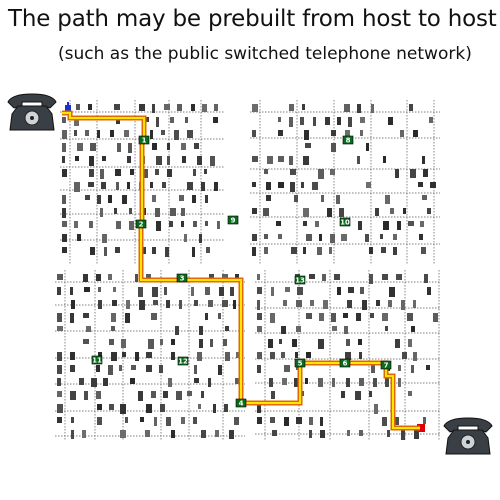 The width and height of the screenshot is (500, 500). What do you see at coordinates (144, 141) in the screenshot?
I see `switch-label: 1` at bounding box center [144, 141].